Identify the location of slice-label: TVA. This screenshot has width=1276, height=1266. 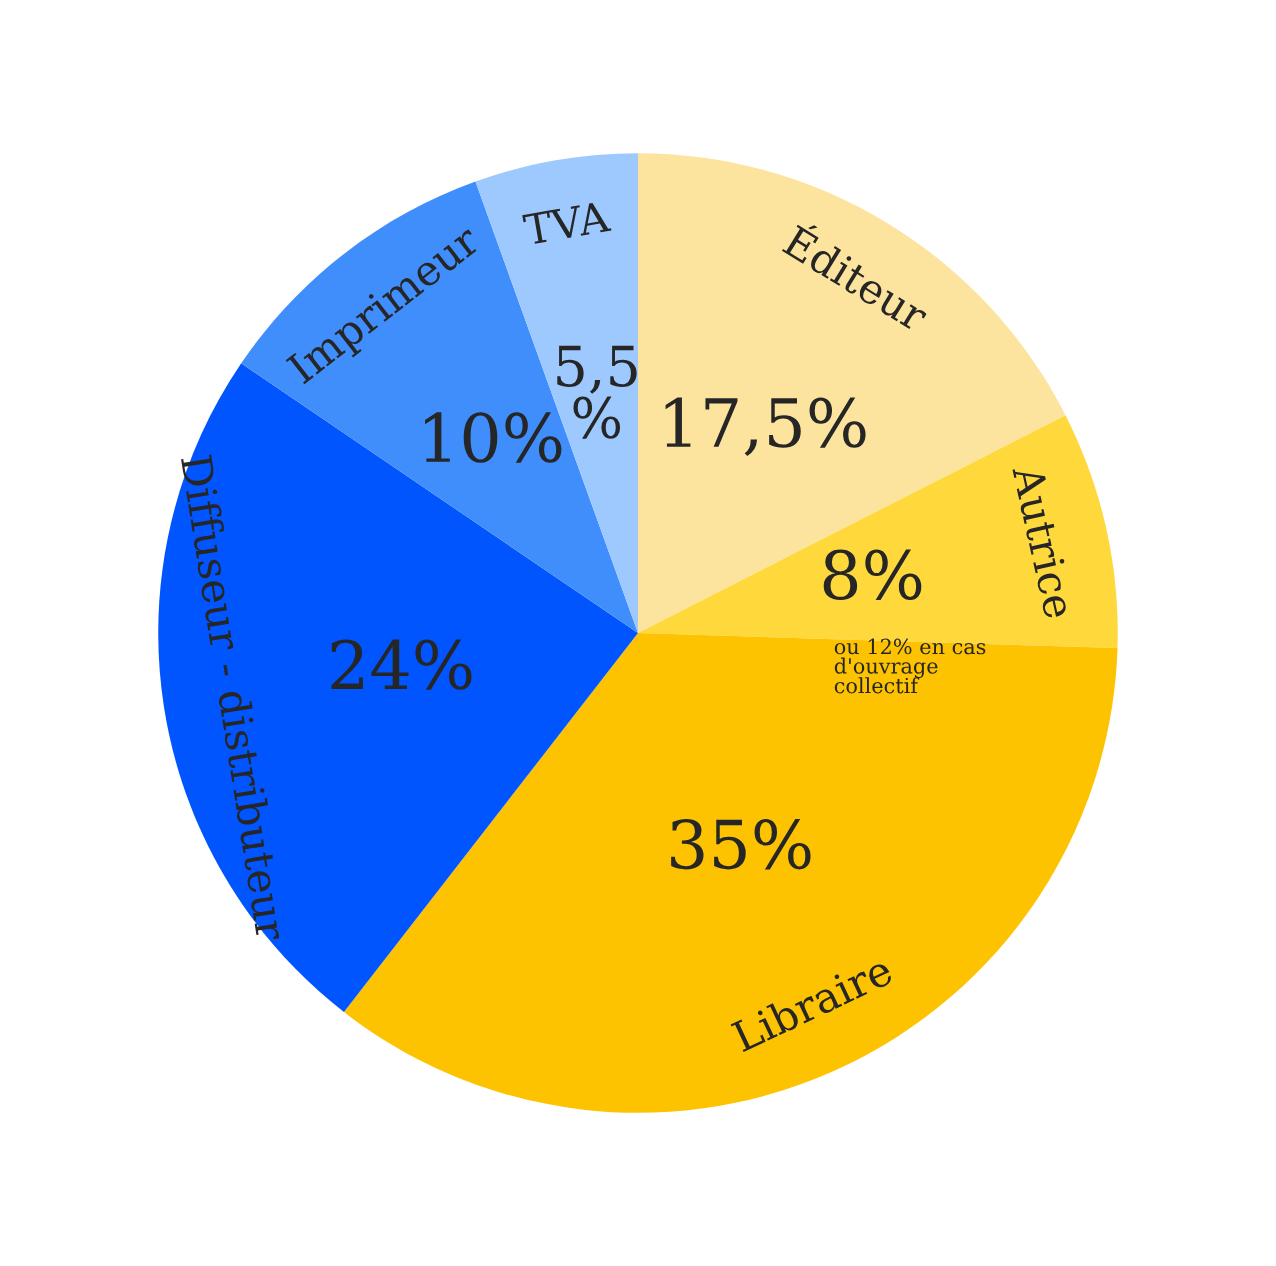
(567, 223).